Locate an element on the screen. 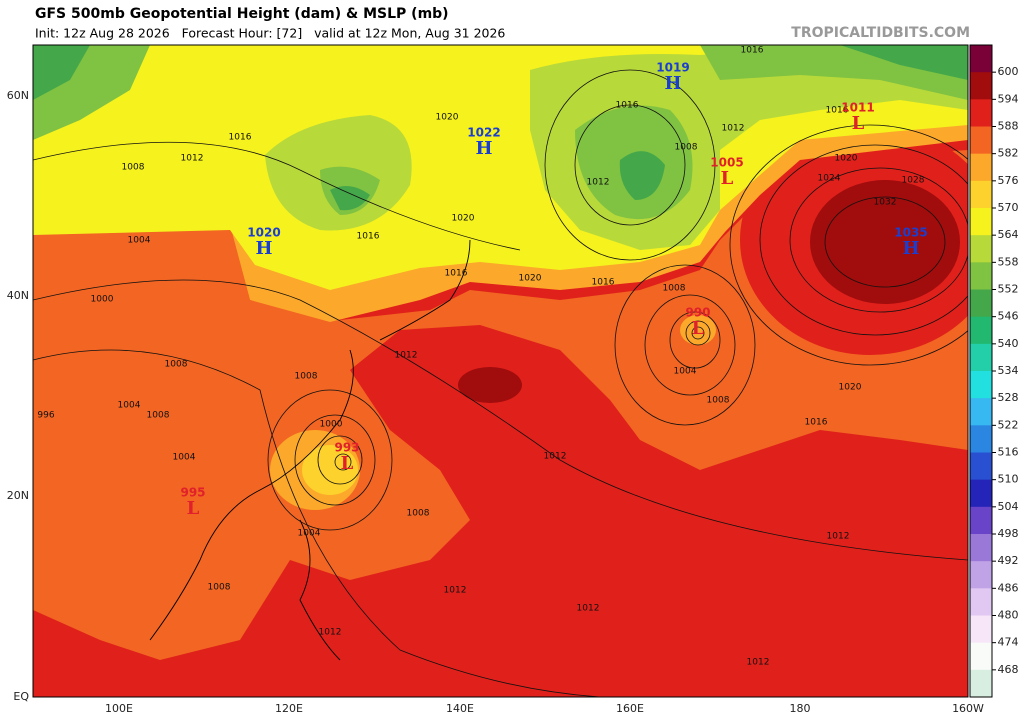  colorbar-label: 468 is located at coordinates (1008, 669).